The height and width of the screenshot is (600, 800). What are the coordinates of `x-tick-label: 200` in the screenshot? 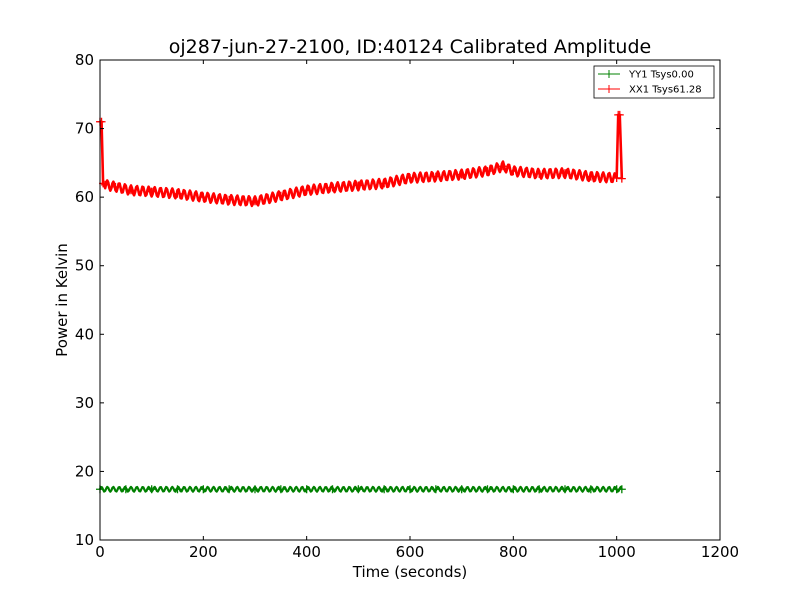 It's located at (203, 552).